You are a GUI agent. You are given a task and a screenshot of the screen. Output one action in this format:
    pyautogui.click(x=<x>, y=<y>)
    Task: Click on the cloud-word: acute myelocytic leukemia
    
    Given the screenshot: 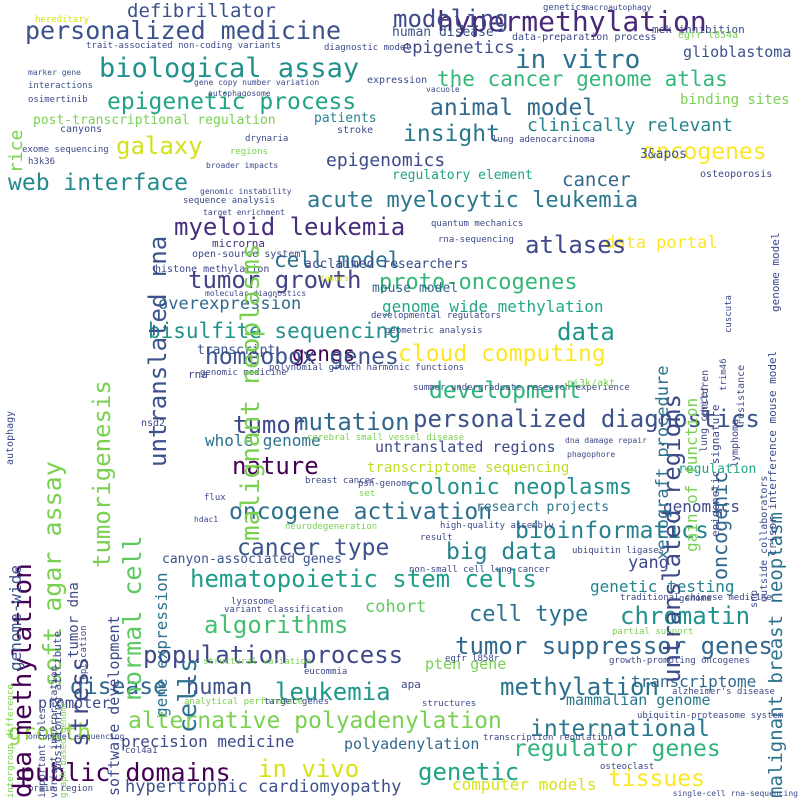 What is the action you would take?
    pyautogui.click(x=473, y=200)
    